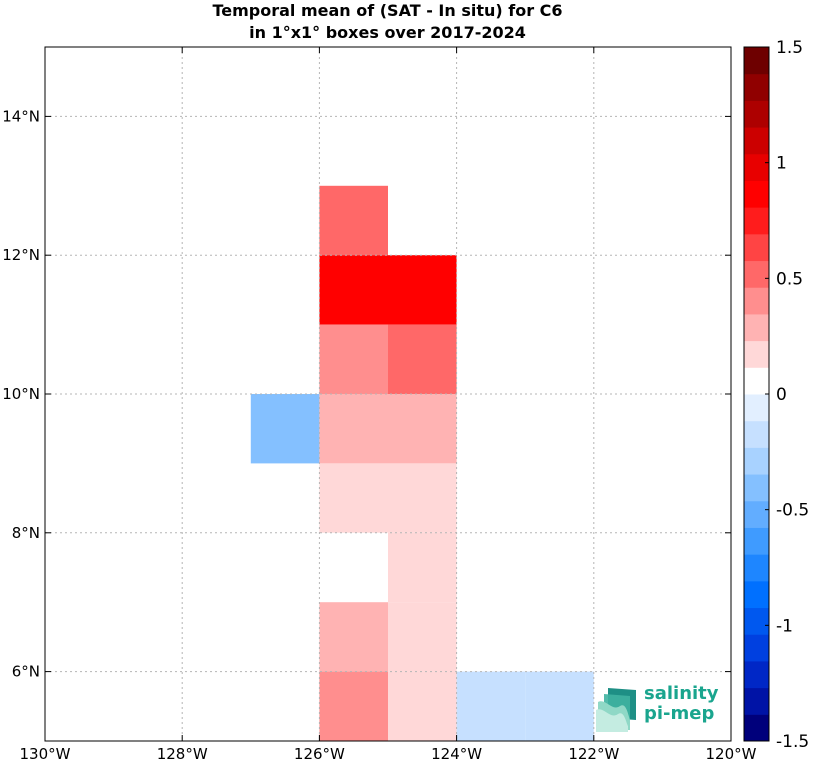 This screenshot has height=763, width=813. I want to click on colorbar-tick-label: 0.5, so click(789, 279).